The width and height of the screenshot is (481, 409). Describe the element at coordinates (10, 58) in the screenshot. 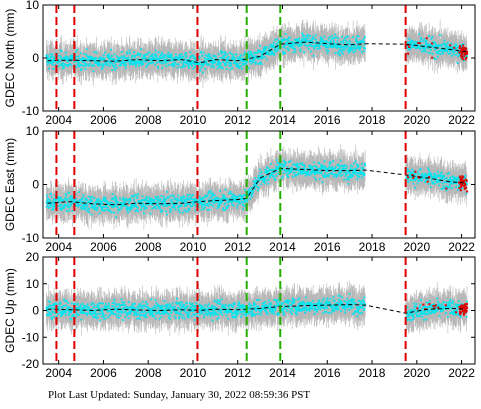

I see `y-axis-label: GDEC North (mm)` at that location.